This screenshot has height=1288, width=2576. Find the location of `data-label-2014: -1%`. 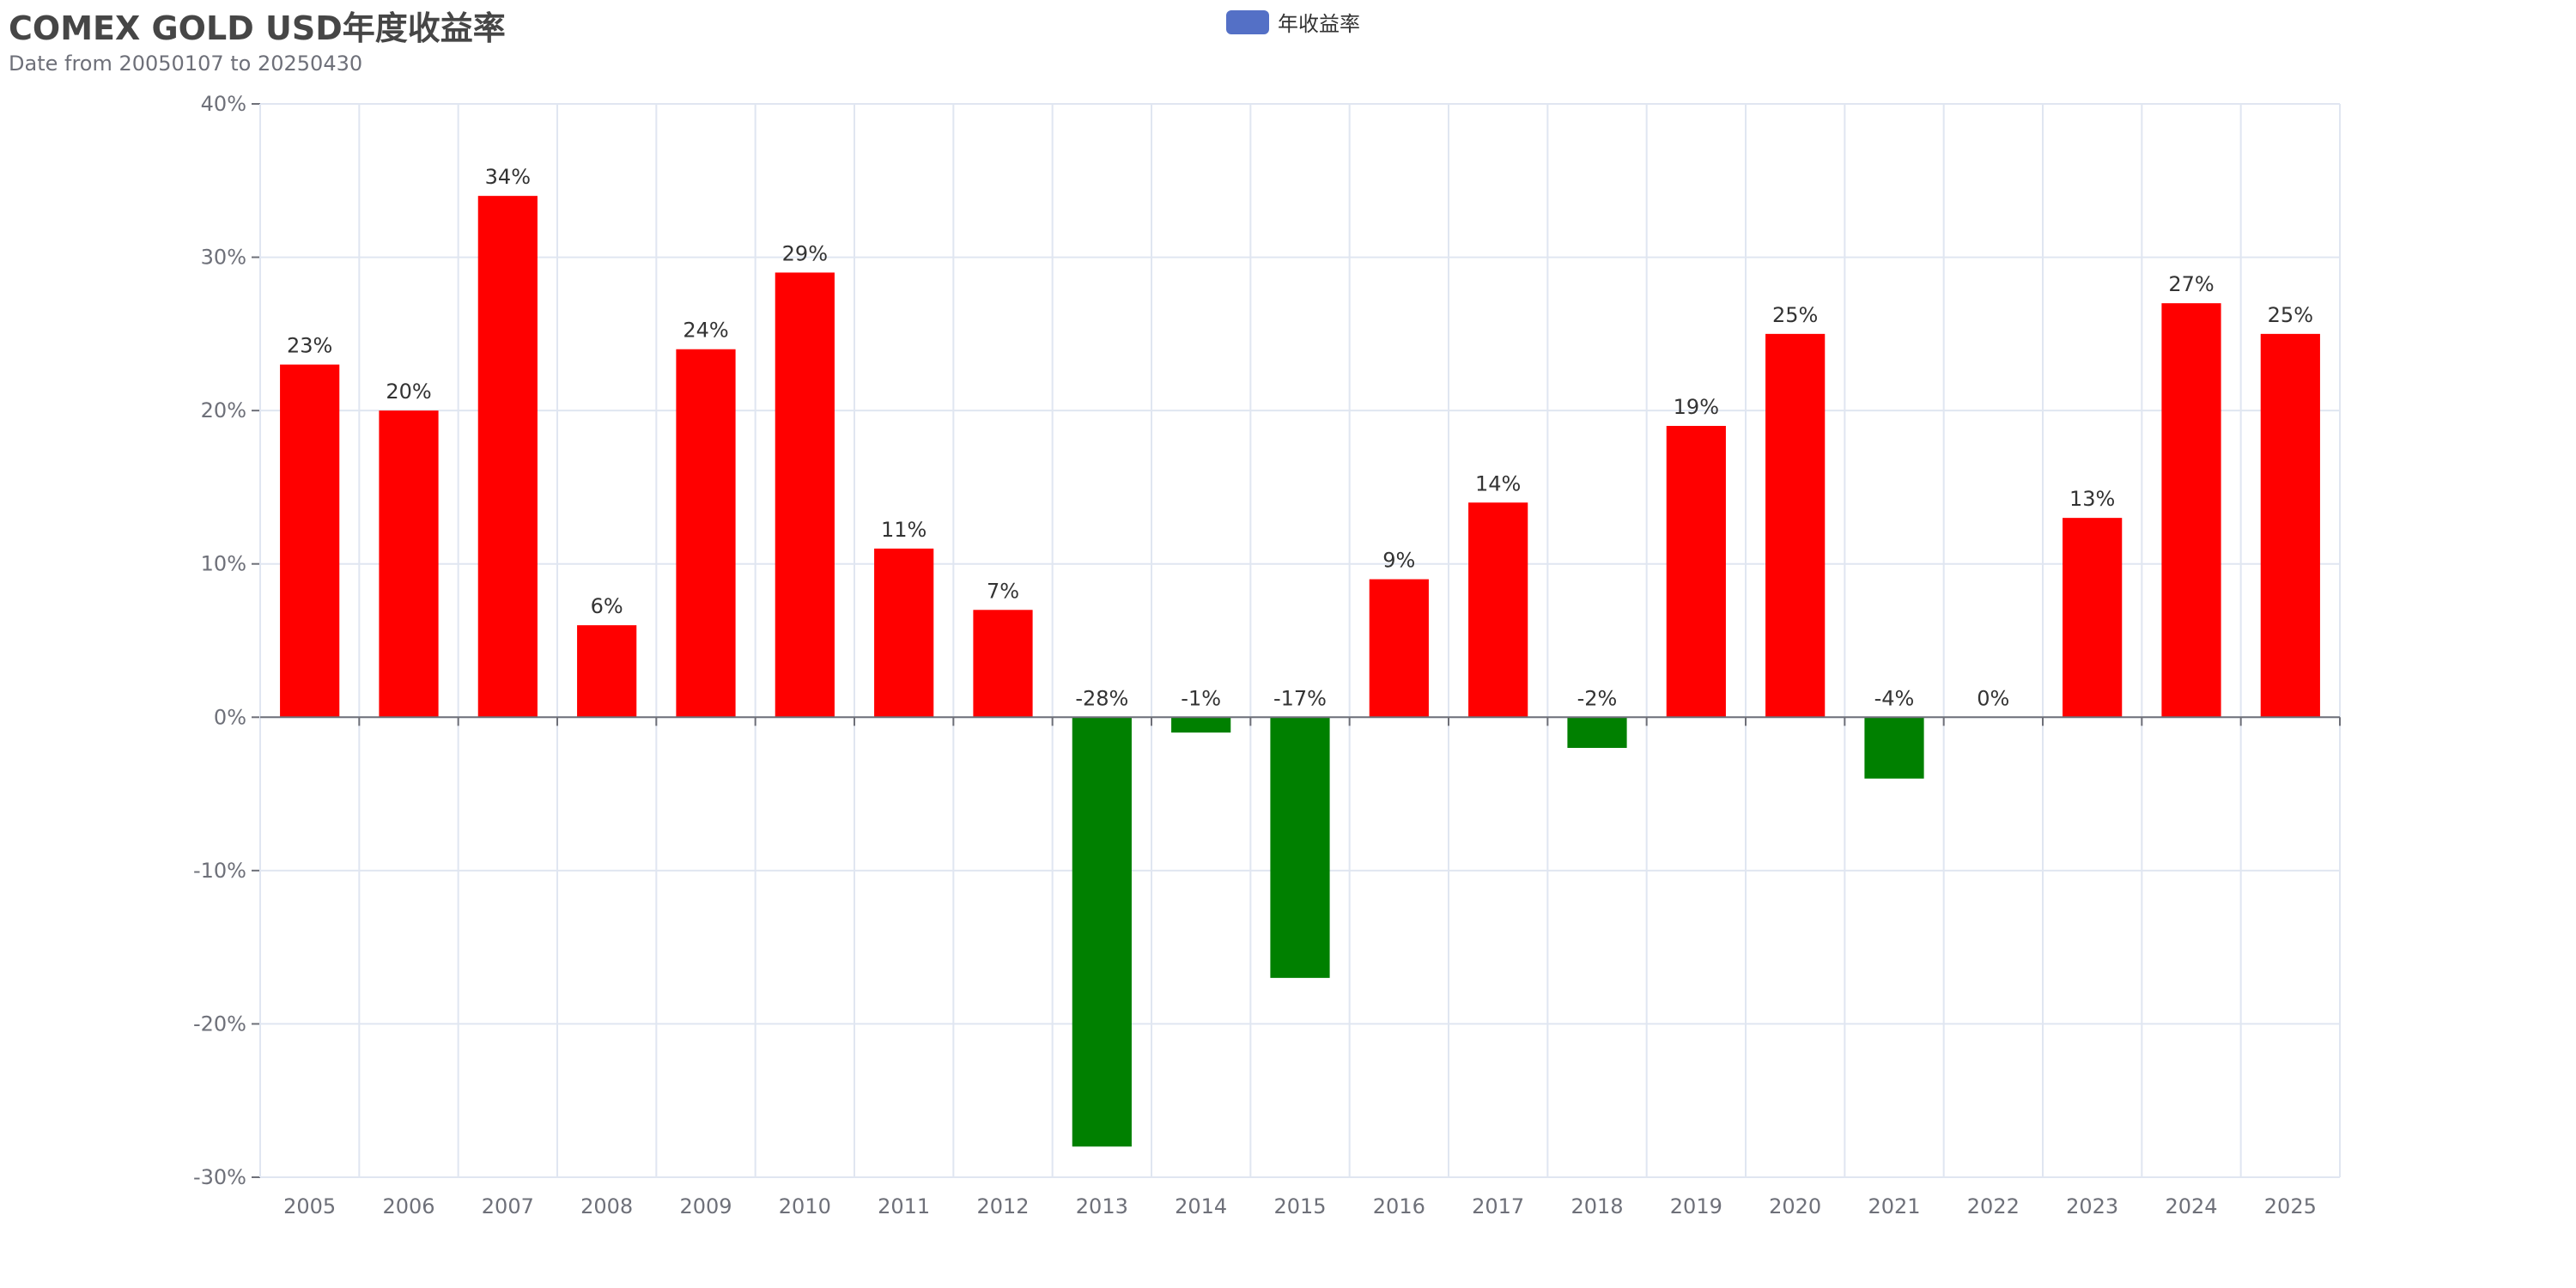

data-label-2014: -1% is located at coordinates (1201, 698).